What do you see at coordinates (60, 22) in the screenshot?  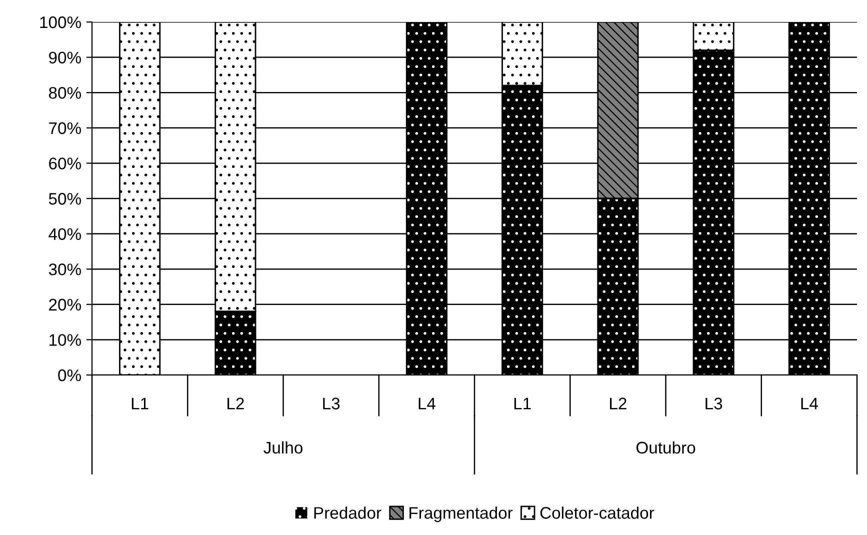 I see `y-tick-label: 100%` at bounding box center [60, 22].